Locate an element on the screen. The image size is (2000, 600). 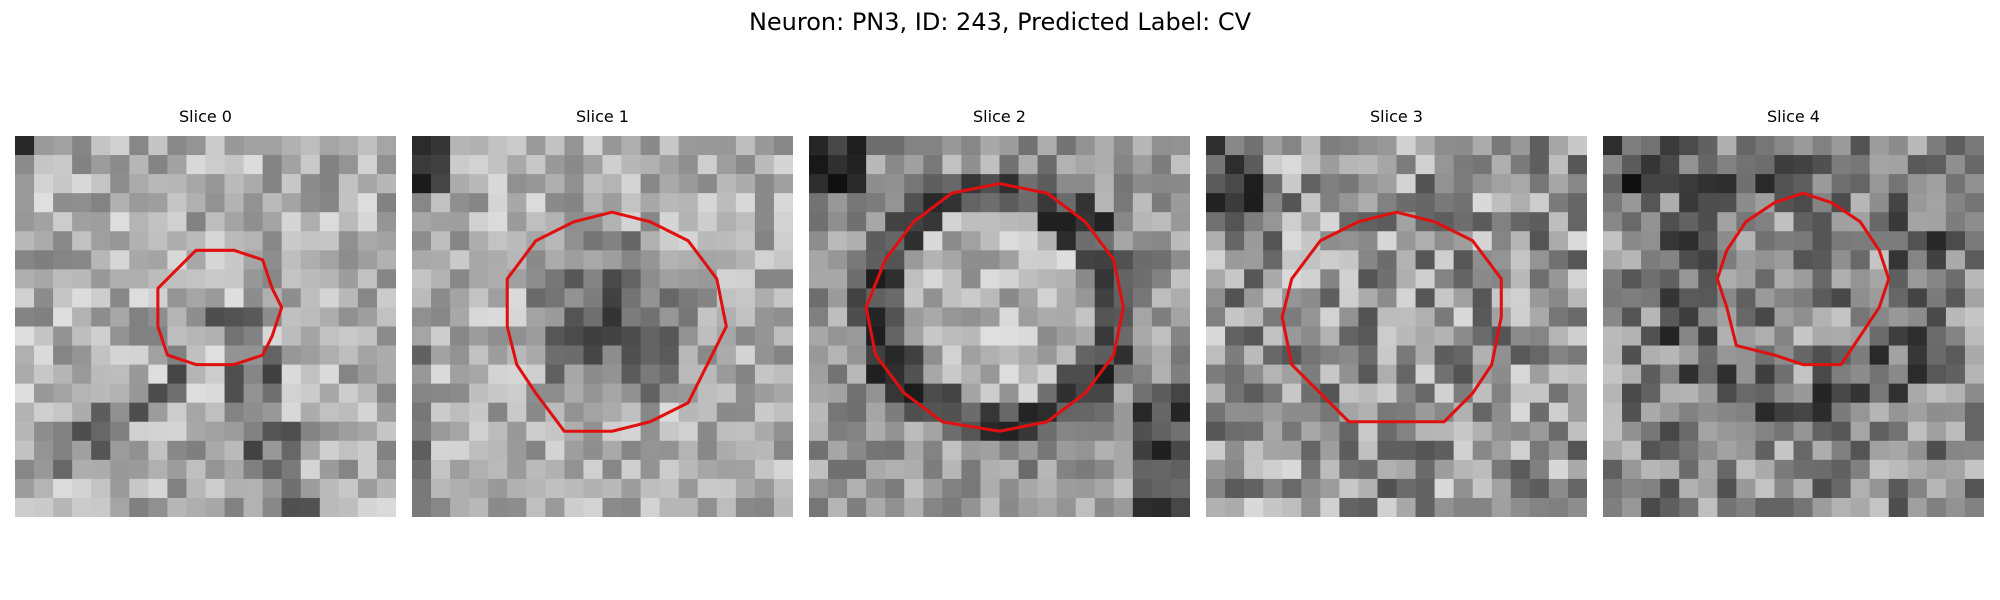
slice-title: Slice 3 is located at coordinates (1396, 116).